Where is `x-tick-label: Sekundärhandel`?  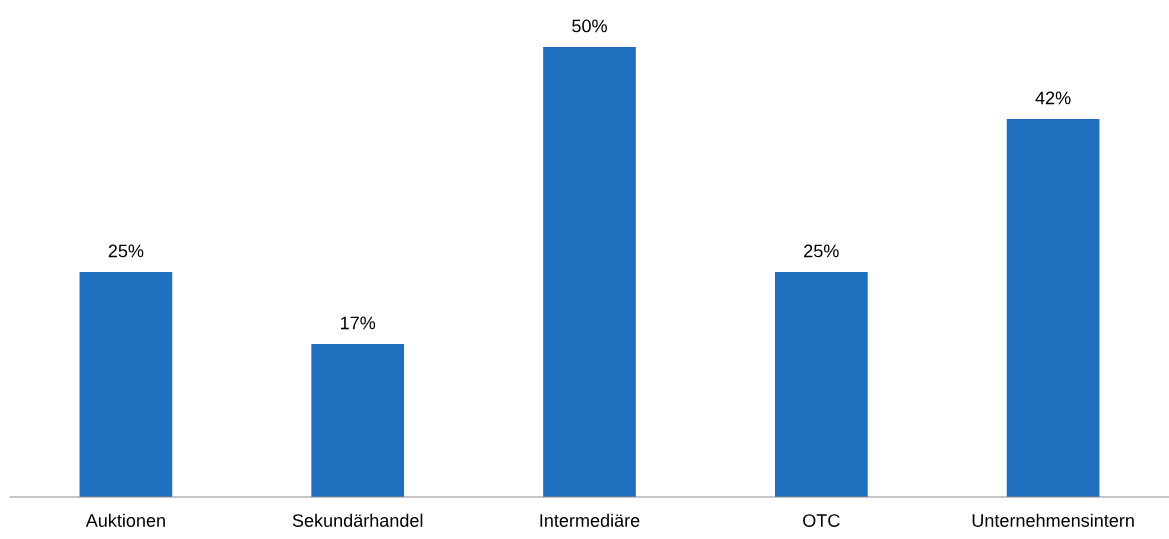
x-tick-label: Sekundärhandel is located at coordinates (357, 520).